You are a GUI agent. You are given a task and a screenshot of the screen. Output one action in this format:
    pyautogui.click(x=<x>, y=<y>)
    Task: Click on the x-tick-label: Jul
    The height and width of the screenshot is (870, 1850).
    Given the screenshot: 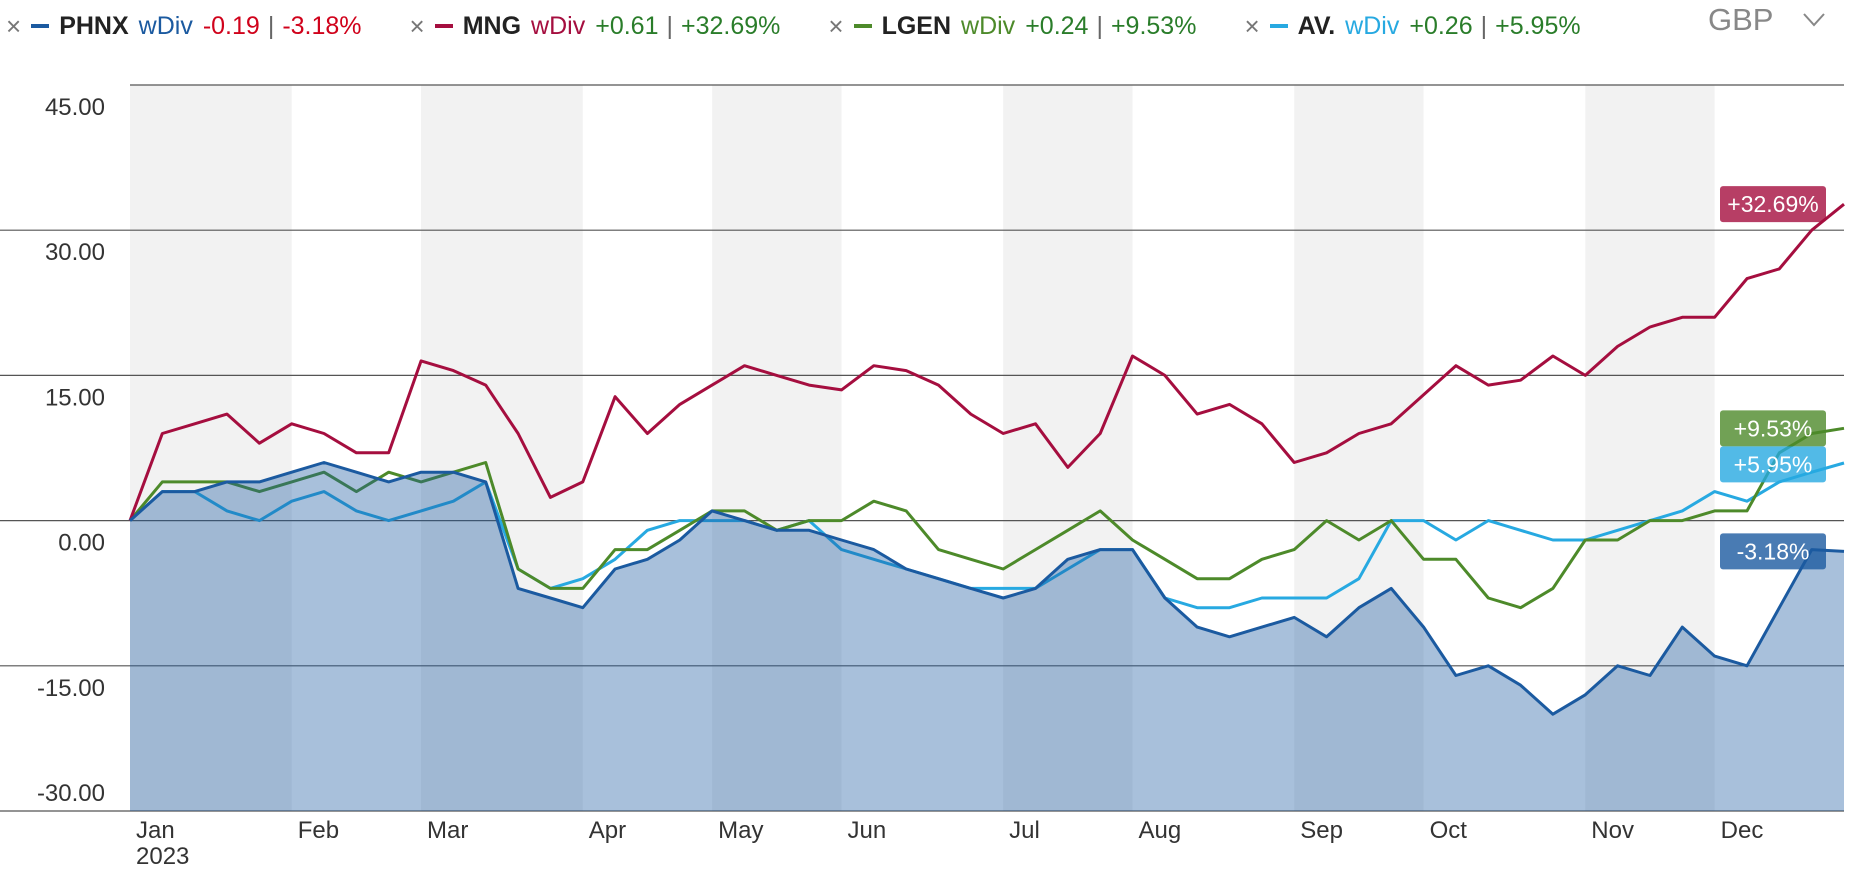 What is the action you would take?
    pyautogui.click(x=1024, y=830)
    